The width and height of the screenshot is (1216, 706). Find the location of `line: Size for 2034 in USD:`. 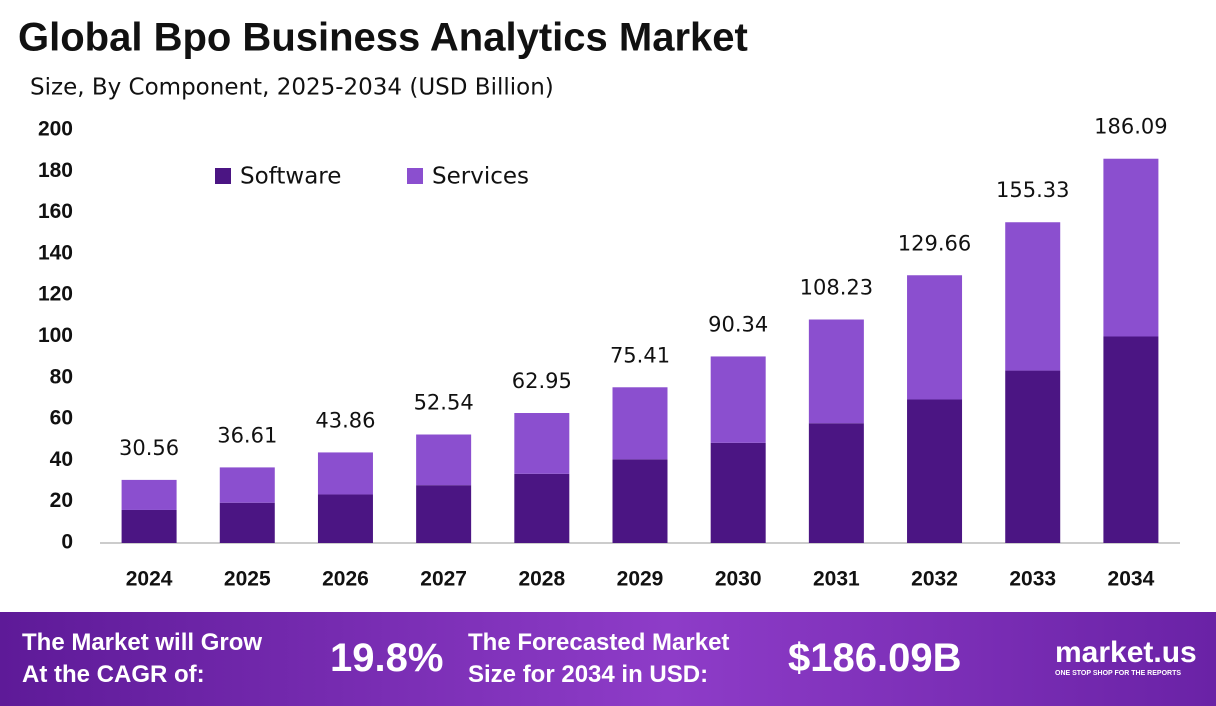

line: Size for 2034 in USD: is located at coordinates (588, 674).